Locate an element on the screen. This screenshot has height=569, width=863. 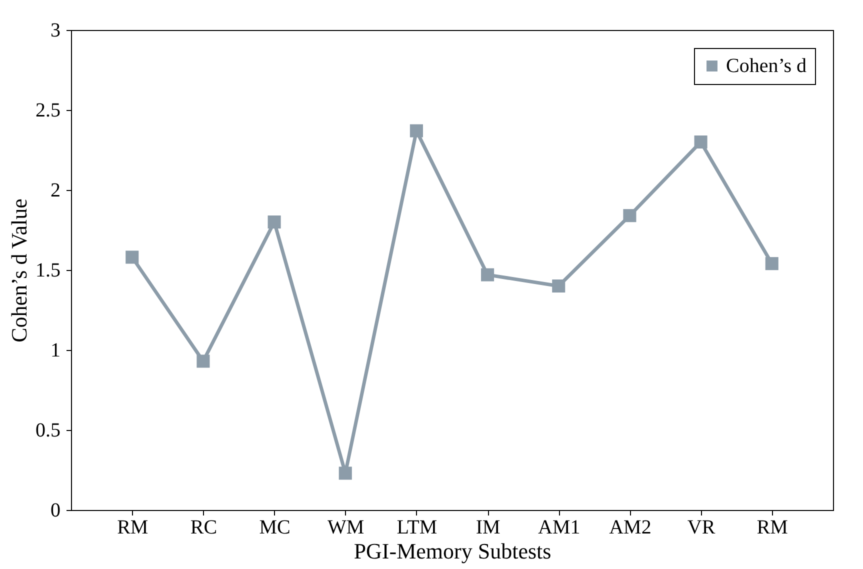
y-tick-label: 1 is located at coordinates (55, 351).